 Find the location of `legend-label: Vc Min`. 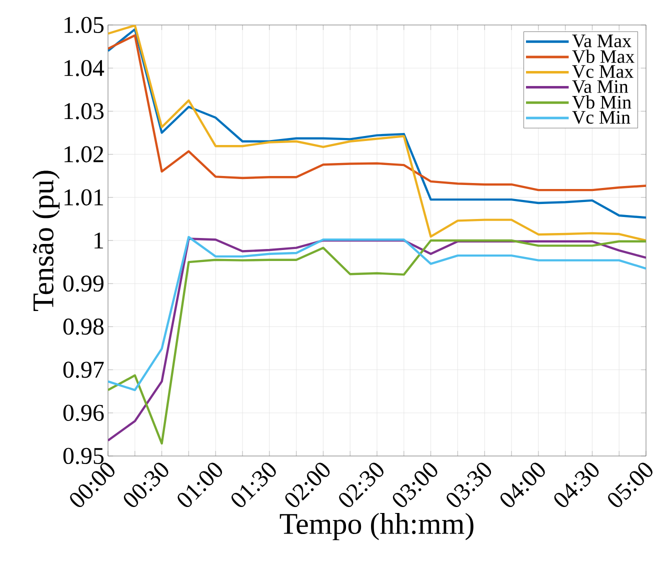

legend-label: Vc Min is located at coordinates (601, 117).